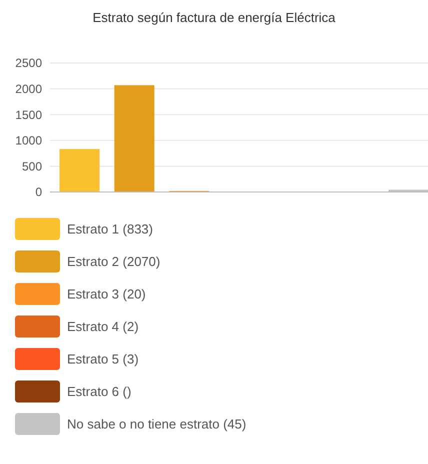 The width and height of the screenshot is (428, 464). What do you see at coordinates (214, 17) in the screenshot?
I see `chart-title: Estrato según factura de energía Eléctrica` at bounding box center [214, 17].